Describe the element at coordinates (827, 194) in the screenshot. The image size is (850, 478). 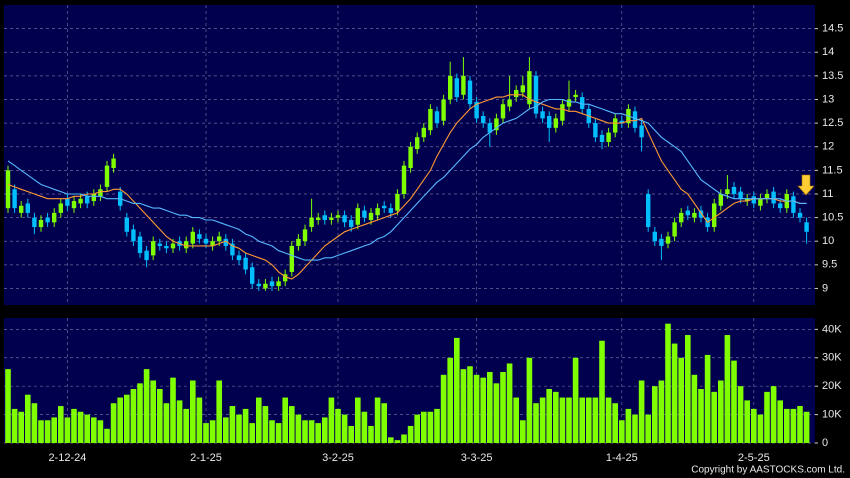
I see `y-tick-label: 11` at that location.